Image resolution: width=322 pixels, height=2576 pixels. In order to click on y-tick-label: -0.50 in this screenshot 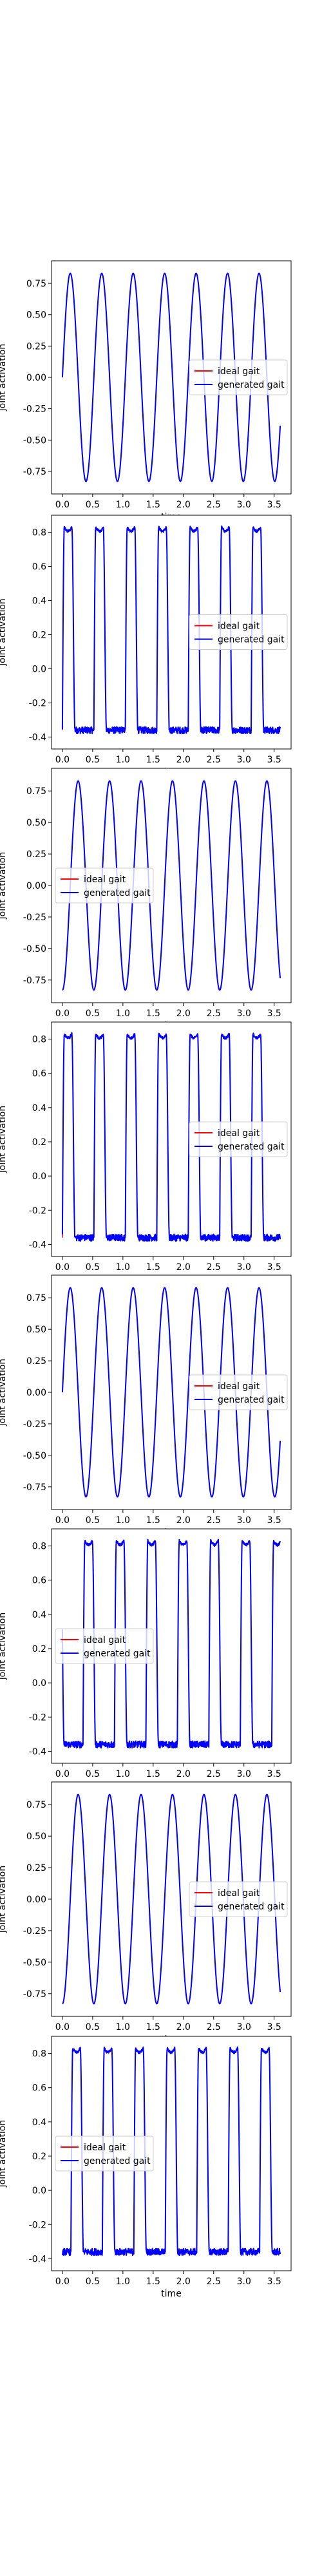, I will do `click(34, 1963)`.